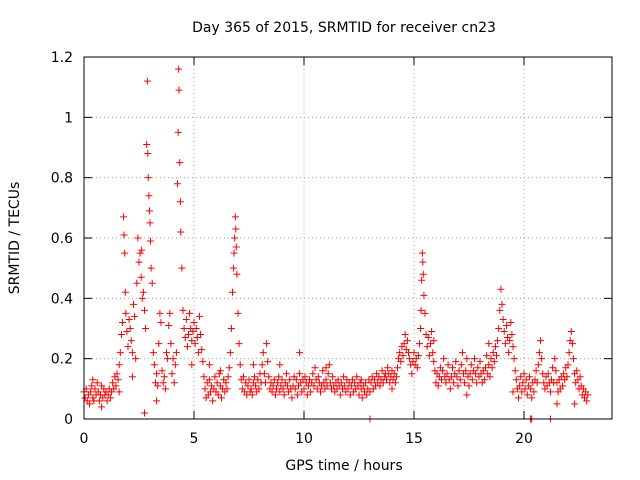 This screenshot has width=640, height=480. I want to click on x-tick-label: 5, so click(194, 439).